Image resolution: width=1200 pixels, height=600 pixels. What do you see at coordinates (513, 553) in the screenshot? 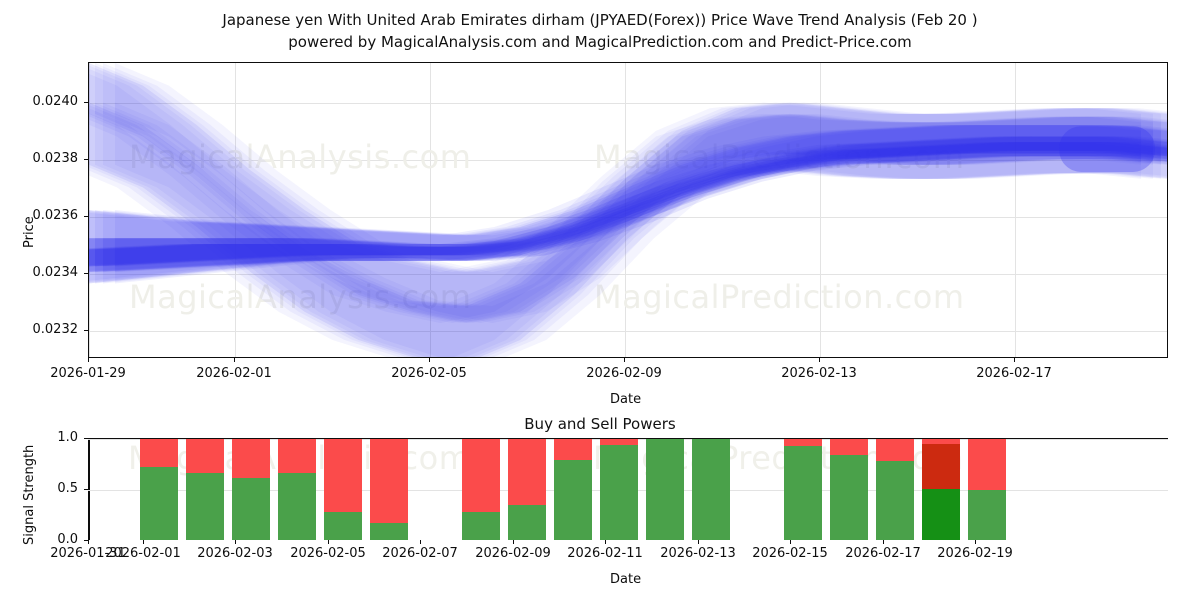
I see `signal-x-tick-label: 2026-02-09` at bounding box center [513, 553].